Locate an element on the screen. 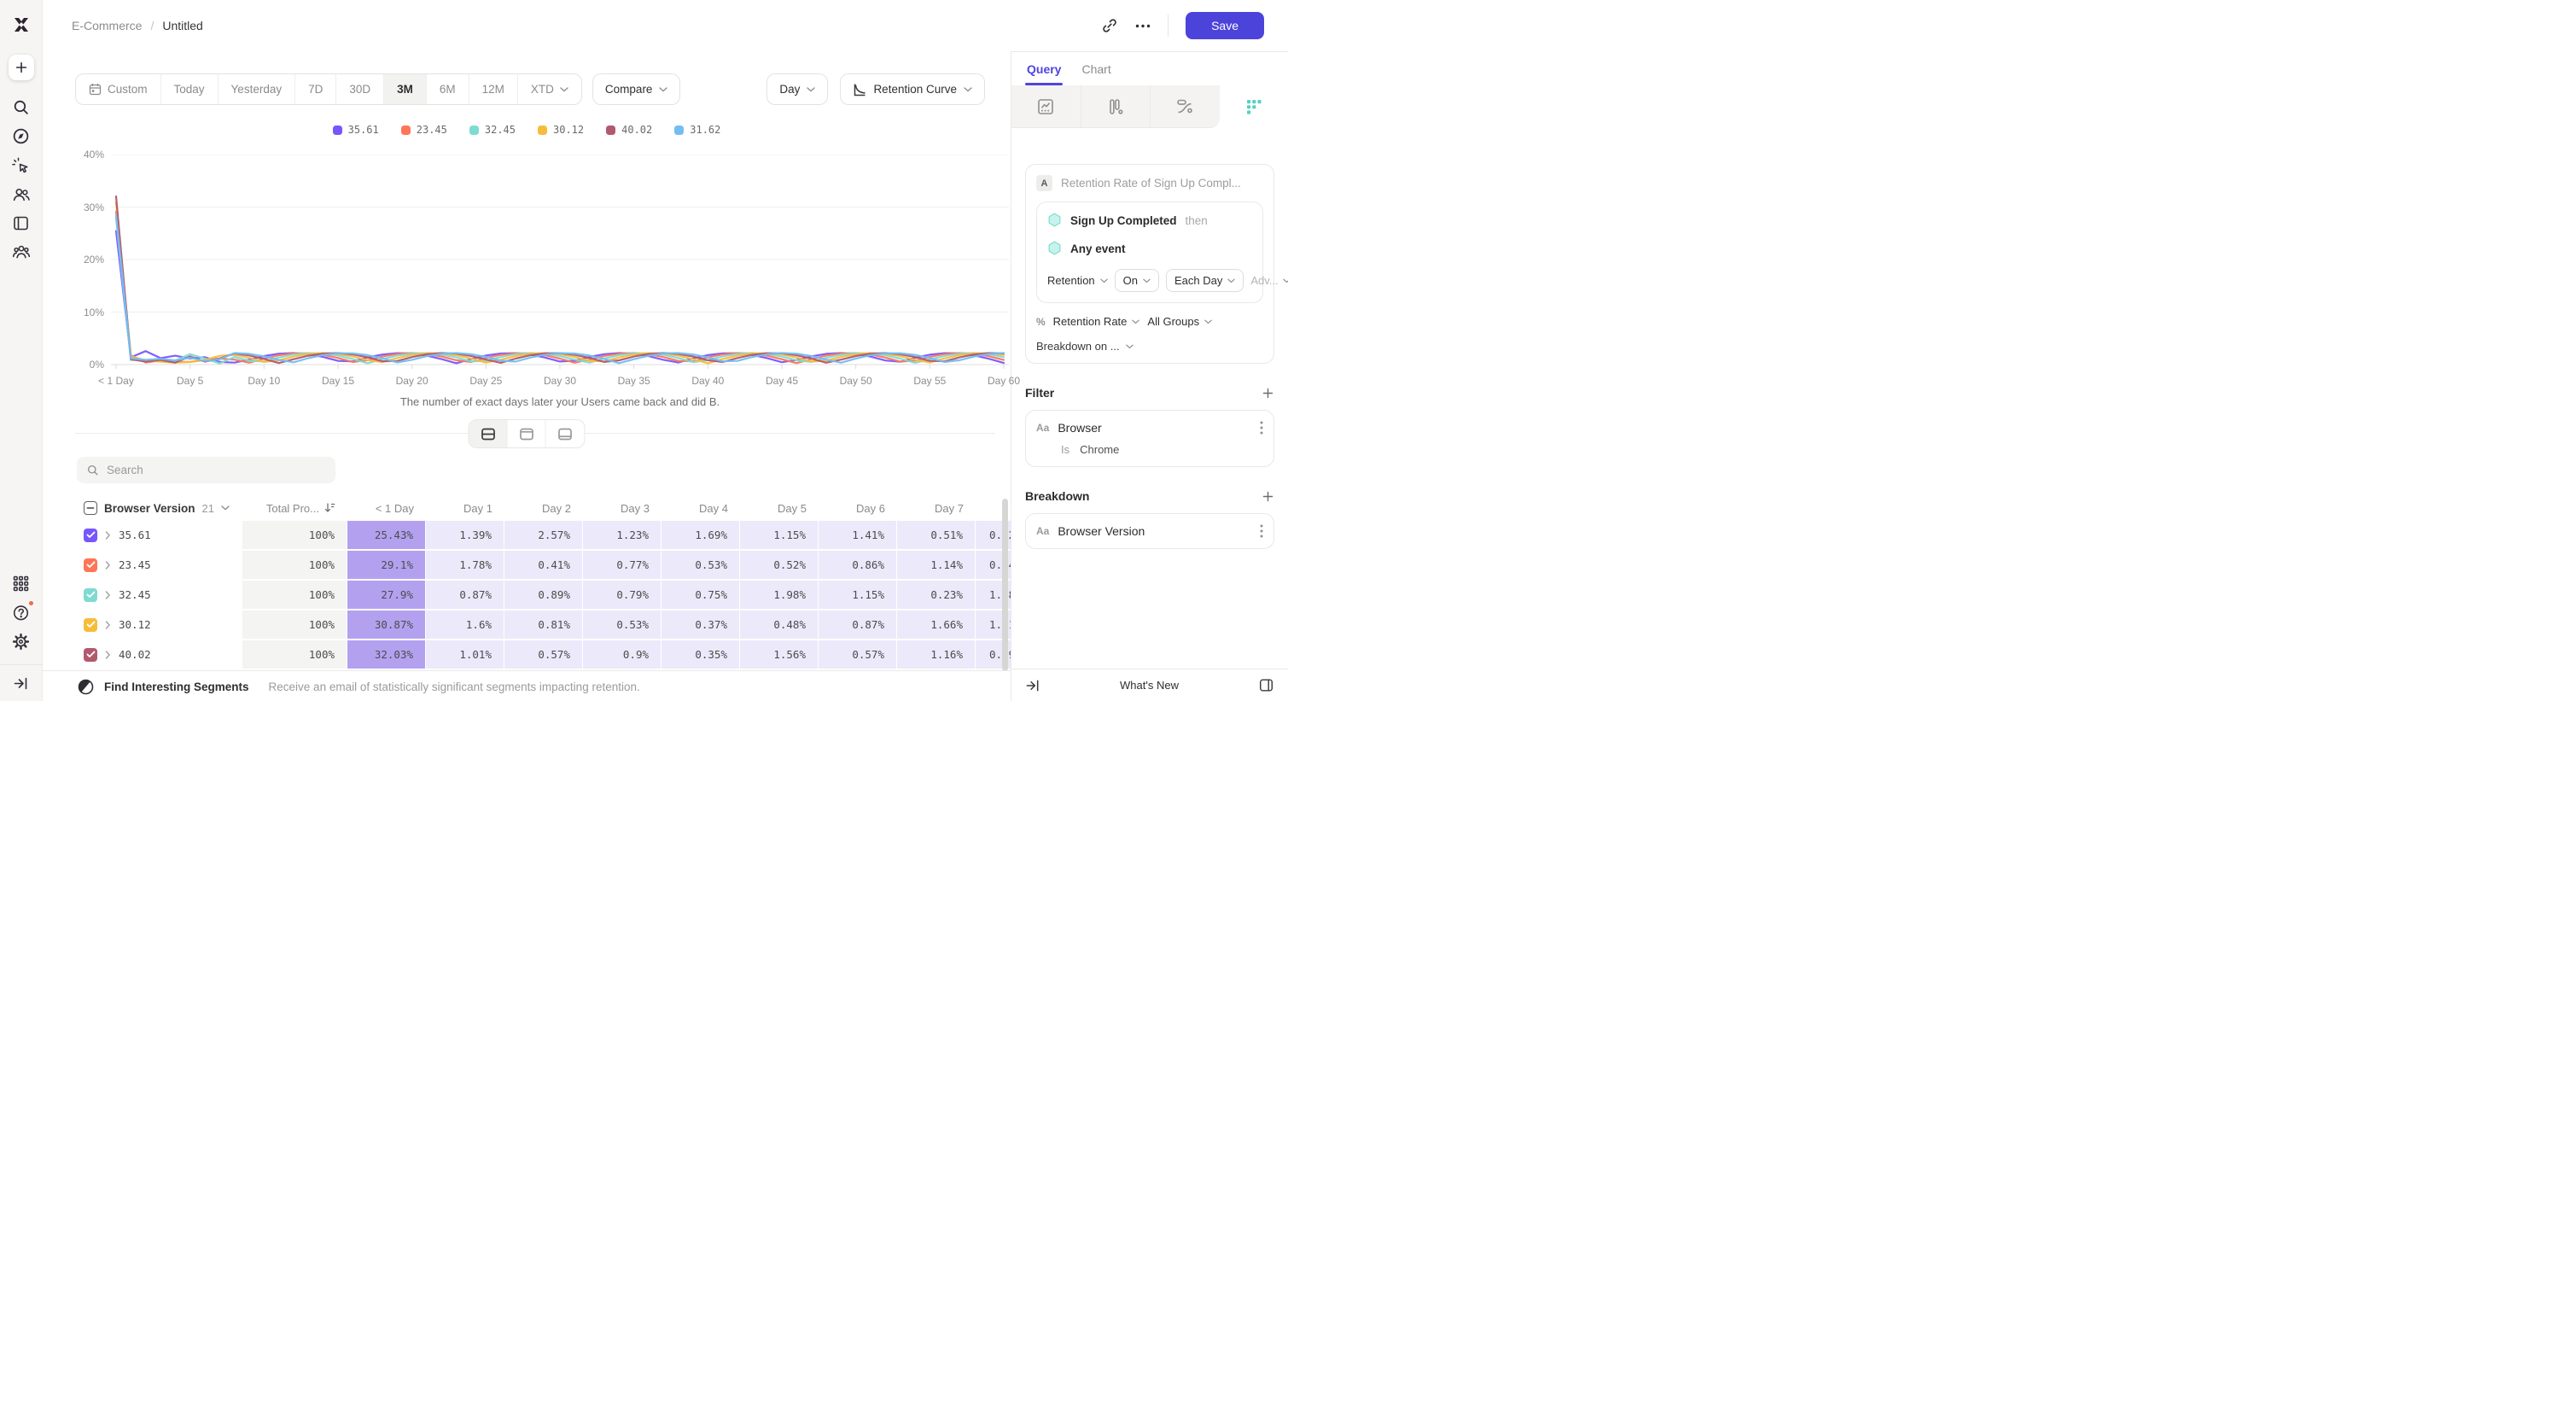 This screenshot has height=1402, width=2576. filter-value: Chrome is located at coordinates (1100, 450).